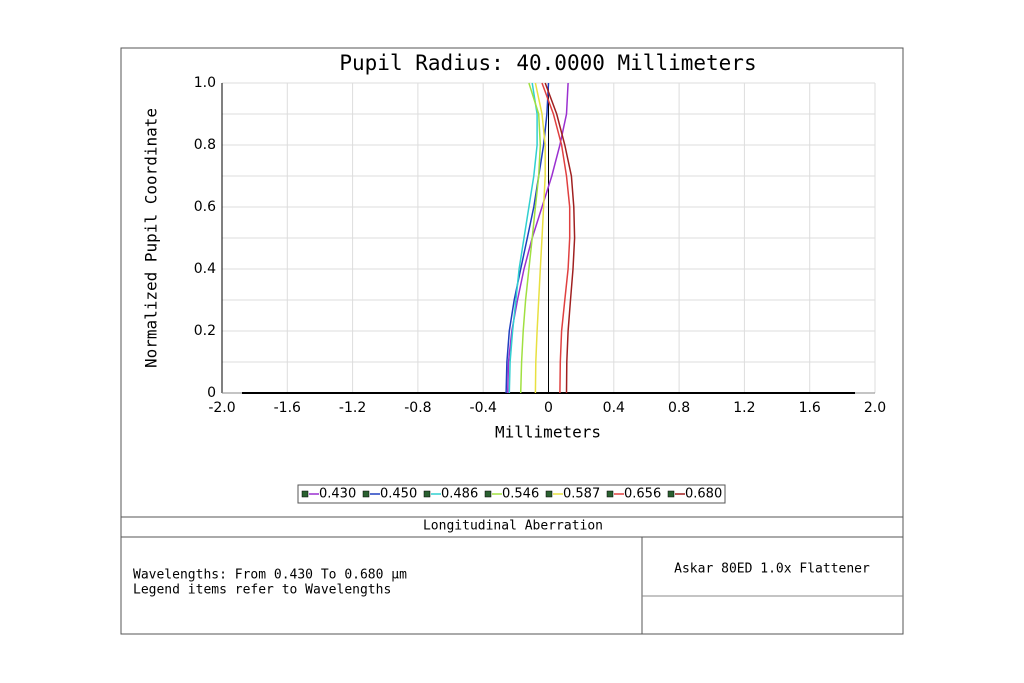 The image size is (1024, 683). I want to click on x-tick-label: -0.4, so click(483, 408).